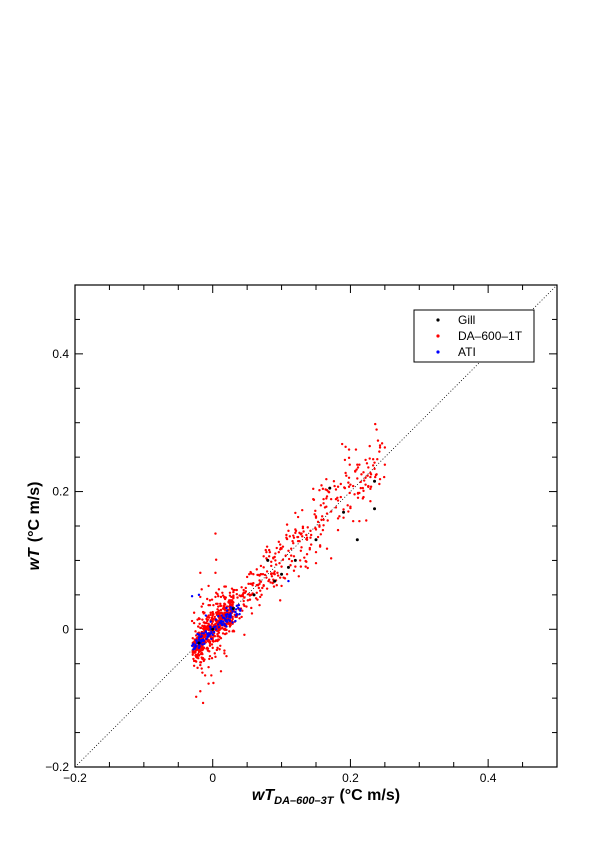 The width and height of the screenshot is (595, 842). Describe the element at coordinates (288, 563) in the screenshot. I see `data-points` at that location.